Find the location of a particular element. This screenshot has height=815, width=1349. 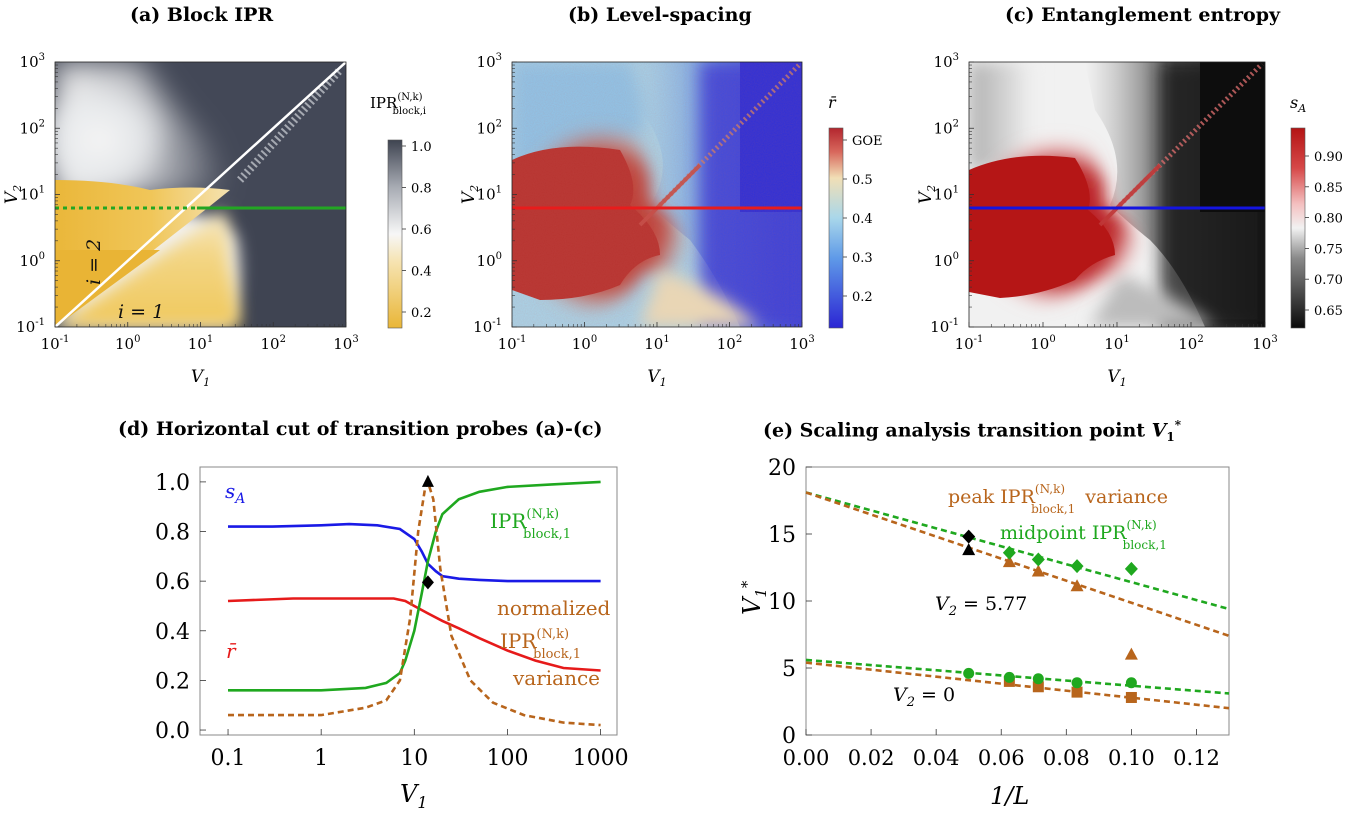

label-e-mid: midpoint IPR(N,k) block,1 is located at coordinates (1083, 535).